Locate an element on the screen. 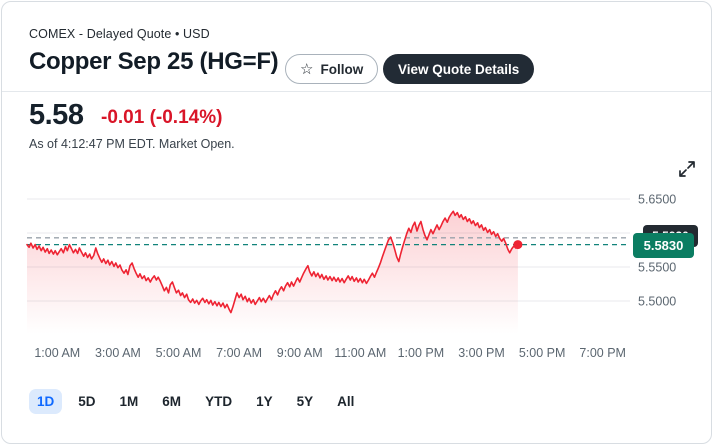  y-axis-label: 5.5000 is located at coordinates (657, 302).